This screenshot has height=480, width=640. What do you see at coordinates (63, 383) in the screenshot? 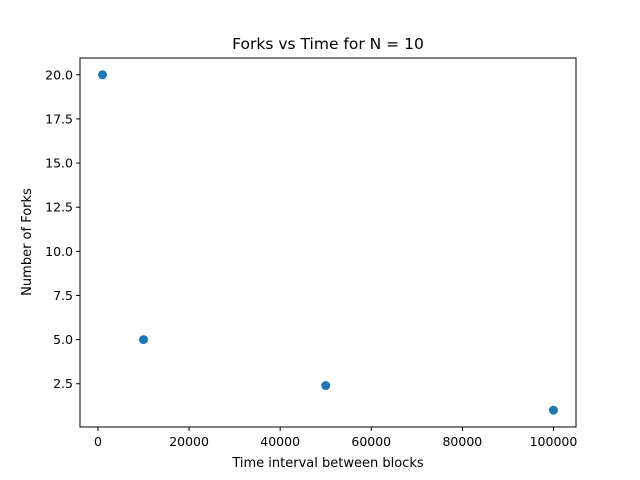
I see `y-tick-label: 2.5` at bounding box center [63, 383].